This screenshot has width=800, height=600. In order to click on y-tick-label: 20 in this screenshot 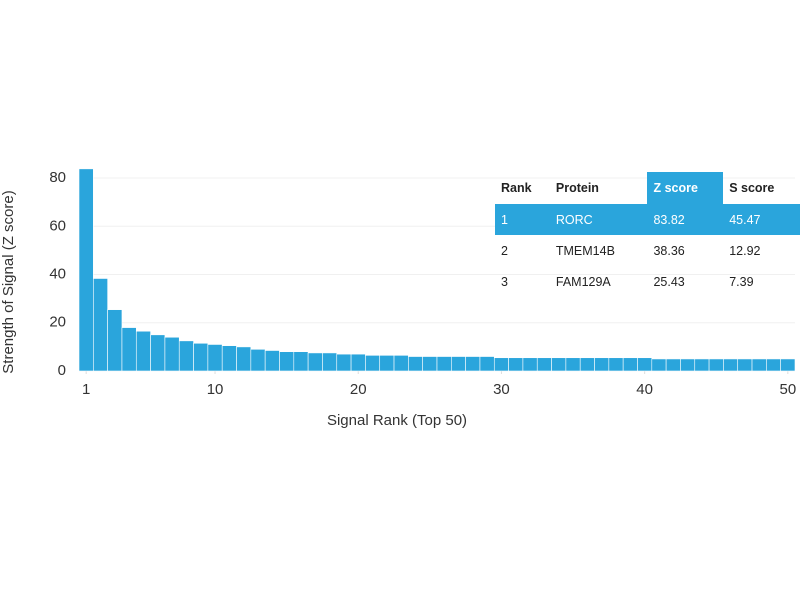, I will do `click(57, 322)`.